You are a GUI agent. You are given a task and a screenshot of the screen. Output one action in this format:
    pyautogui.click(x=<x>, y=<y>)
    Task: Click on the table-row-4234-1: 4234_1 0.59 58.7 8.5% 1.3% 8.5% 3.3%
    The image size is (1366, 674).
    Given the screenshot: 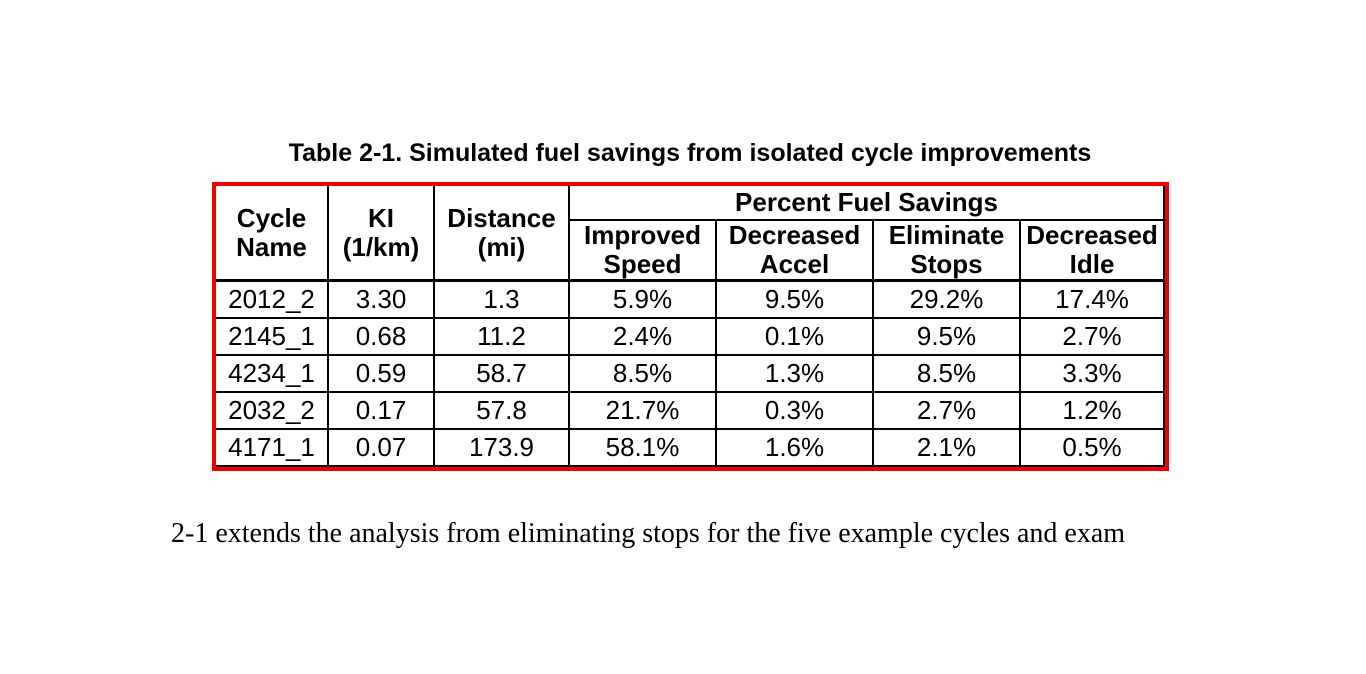 What is the action you would take?
    pyautogui.click(x=691, y=373)
    